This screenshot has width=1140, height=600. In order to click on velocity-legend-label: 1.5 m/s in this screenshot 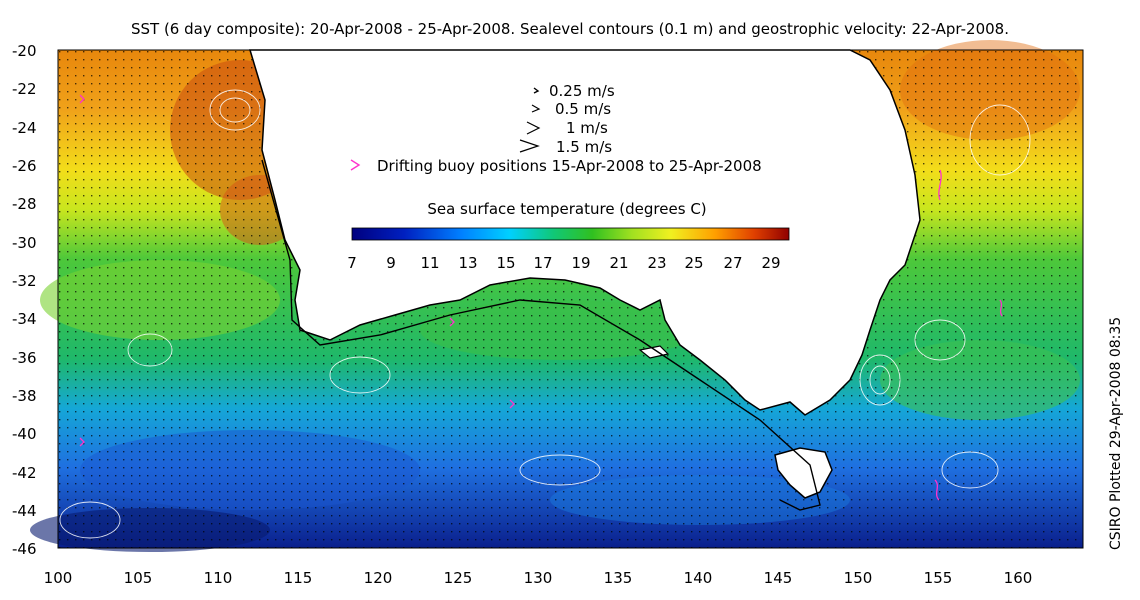, I will do `click(584, 147)`.